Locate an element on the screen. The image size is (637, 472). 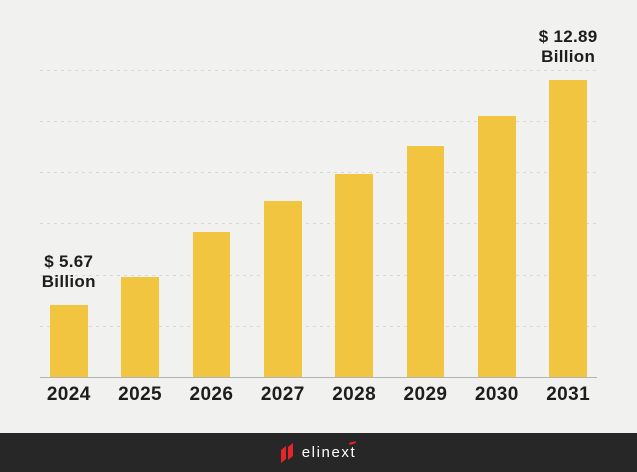
x-axis-label: 2026 is located at coordinates (211, 394).